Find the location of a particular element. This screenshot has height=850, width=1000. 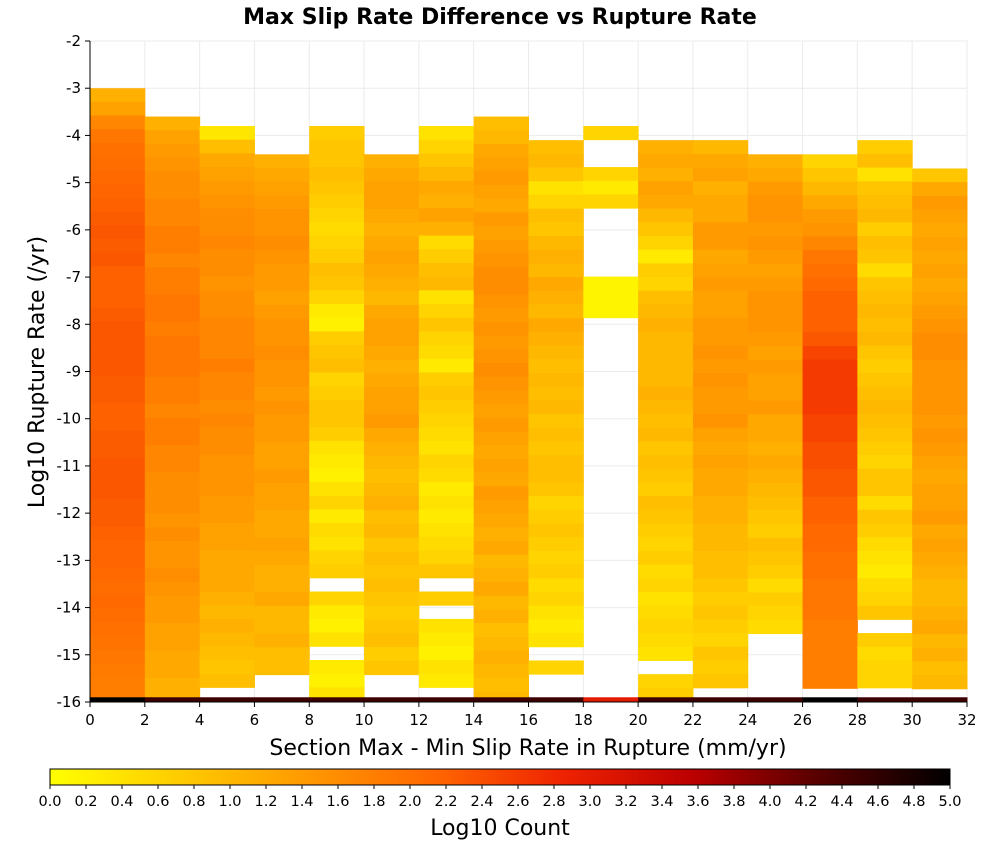

colorbar-tick-label: 0.6 is located at coordinates (157, 802).